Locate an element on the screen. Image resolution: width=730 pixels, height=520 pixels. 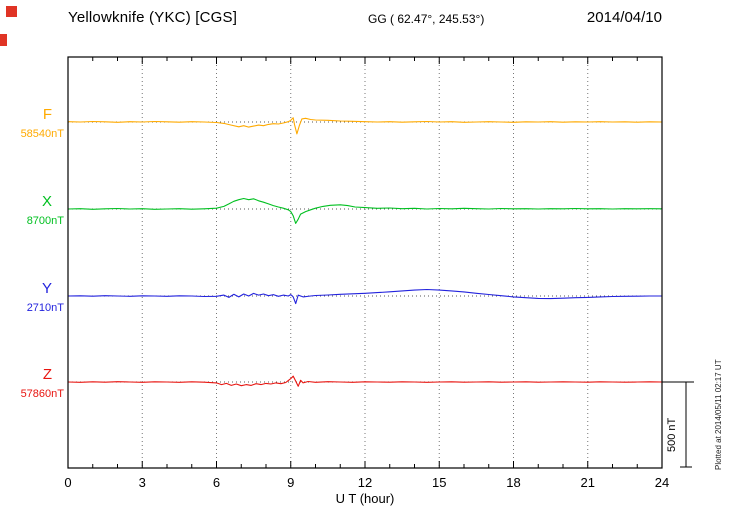
series-label-f: F is located at coordinates (47, 114).